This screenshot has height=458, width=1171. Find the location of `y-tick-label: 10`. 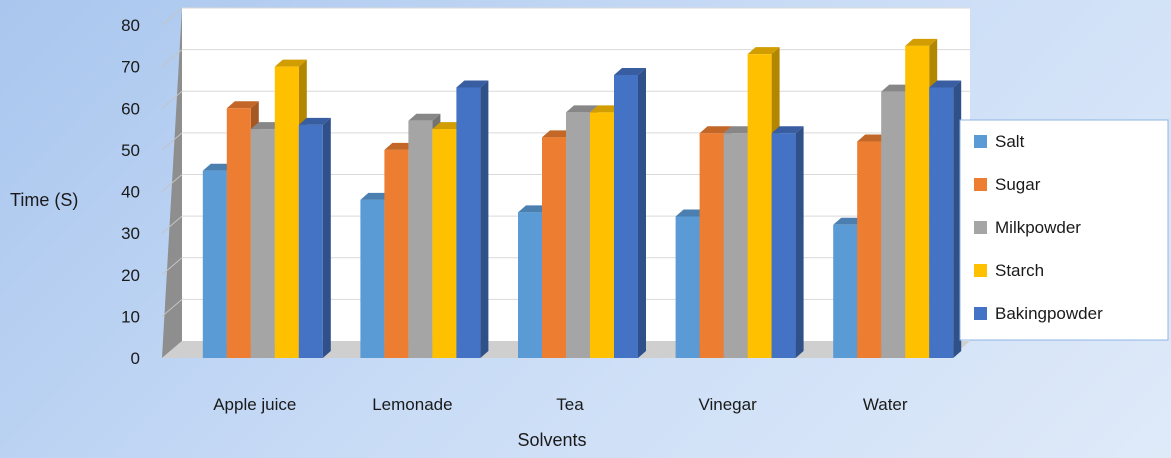

y-tick-label: 10 is located at coordinates (130, 316).